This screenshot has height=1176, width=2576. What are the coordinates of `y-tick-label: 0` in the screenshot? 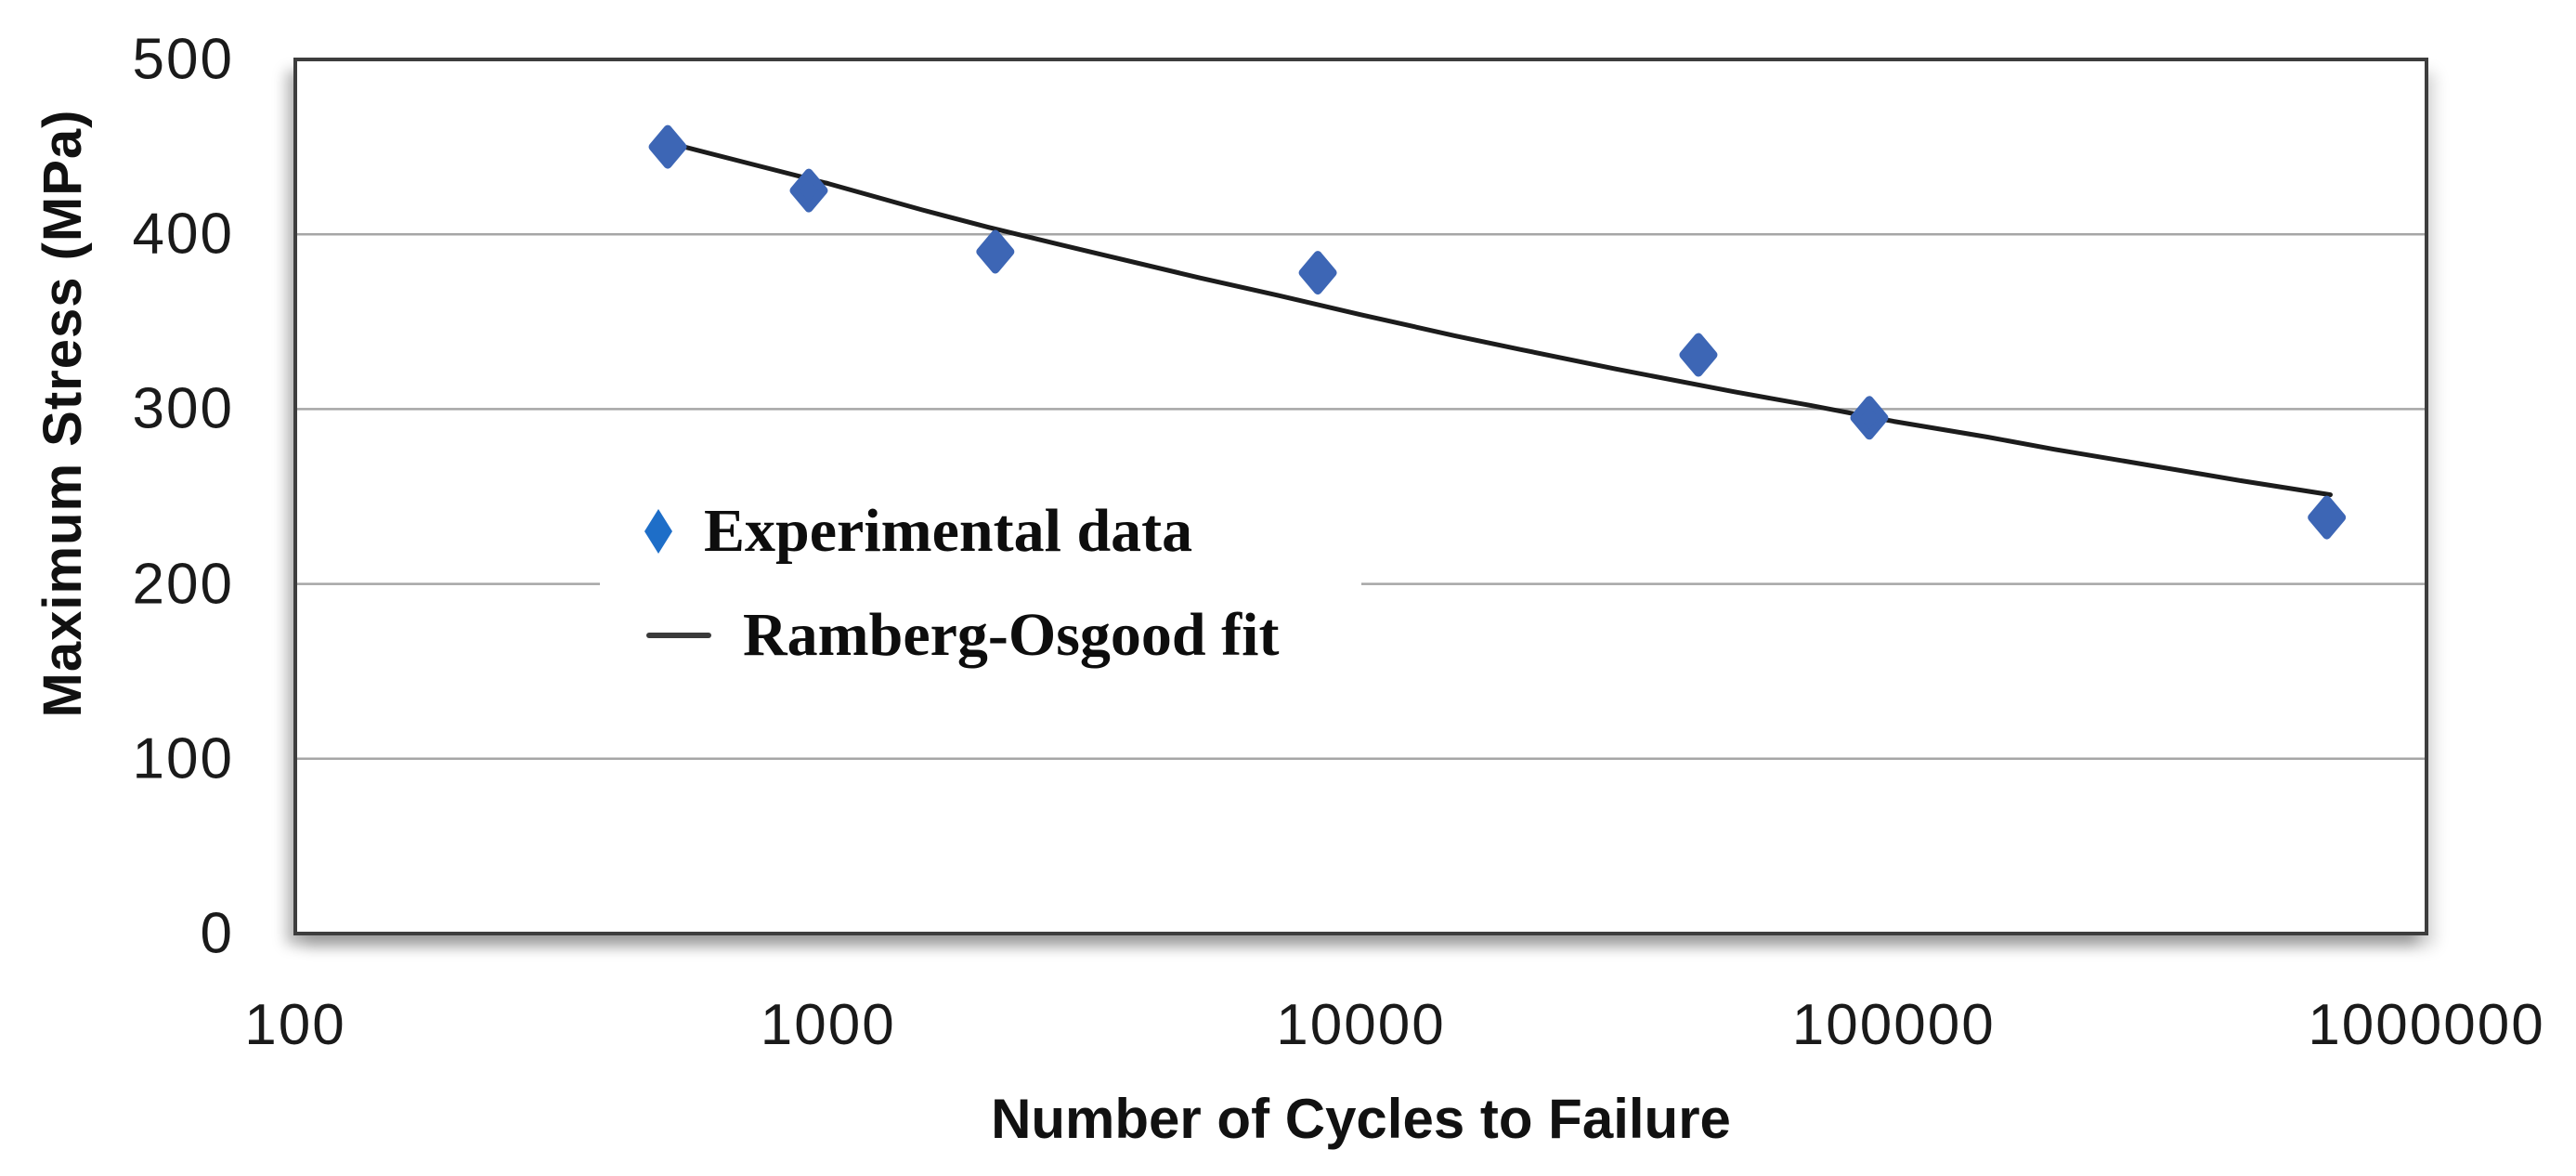 It's located at (217, 933).